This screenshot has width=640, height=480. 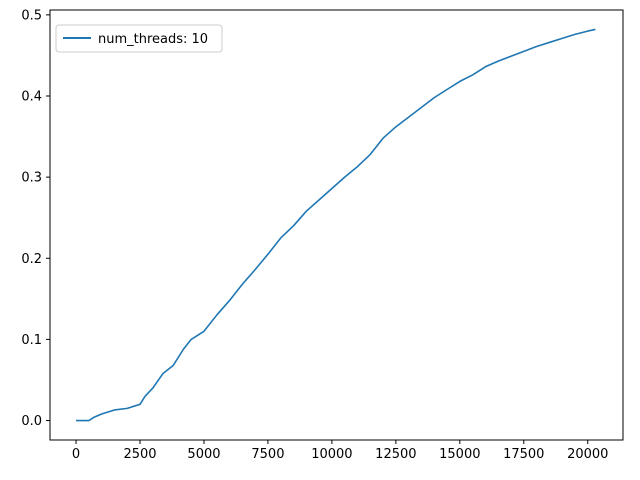 I want to click on y-axis: 0.0 0.1 0.2 0.3 0.4 0.5, so click(x=35, y=218).